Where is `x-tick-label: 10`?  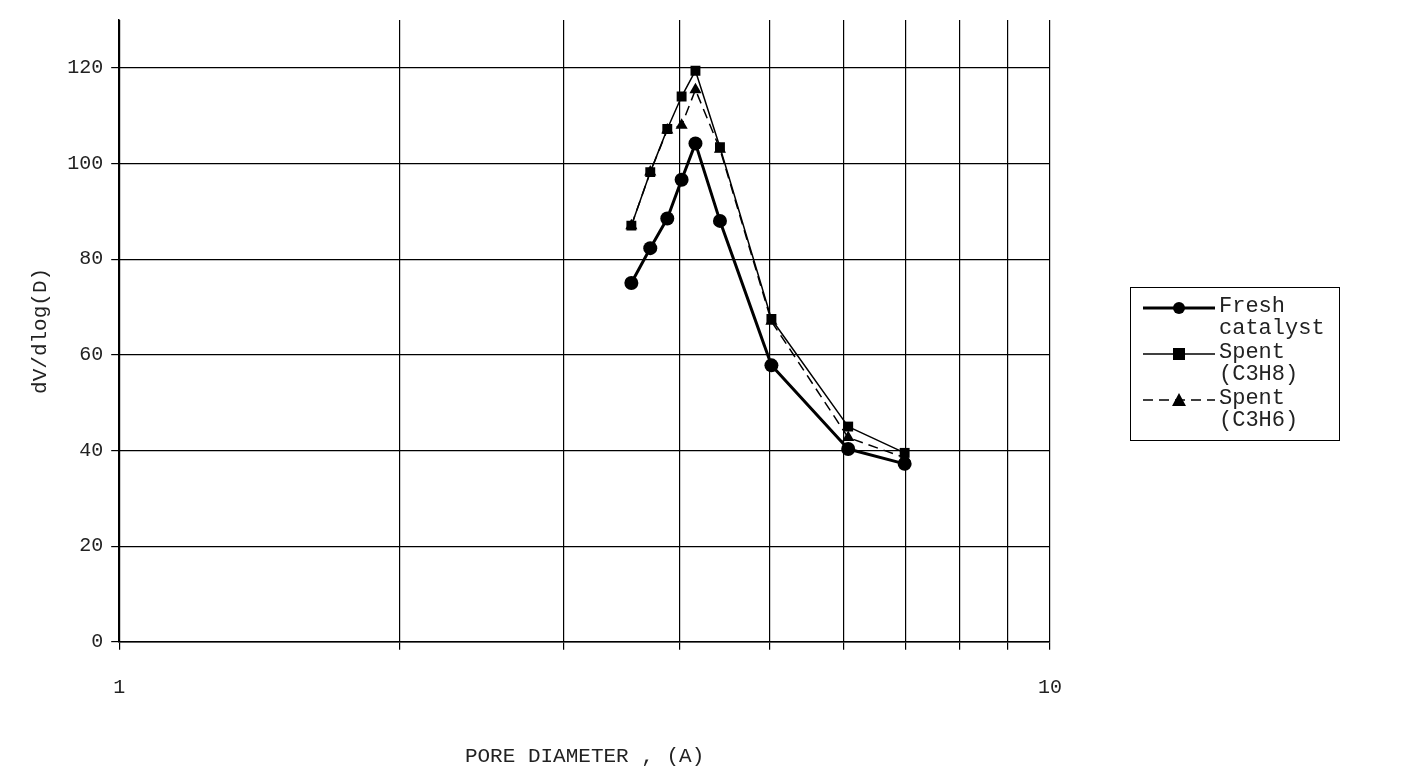
x-tick-label: 10 is located at coordinates (1050, 688).